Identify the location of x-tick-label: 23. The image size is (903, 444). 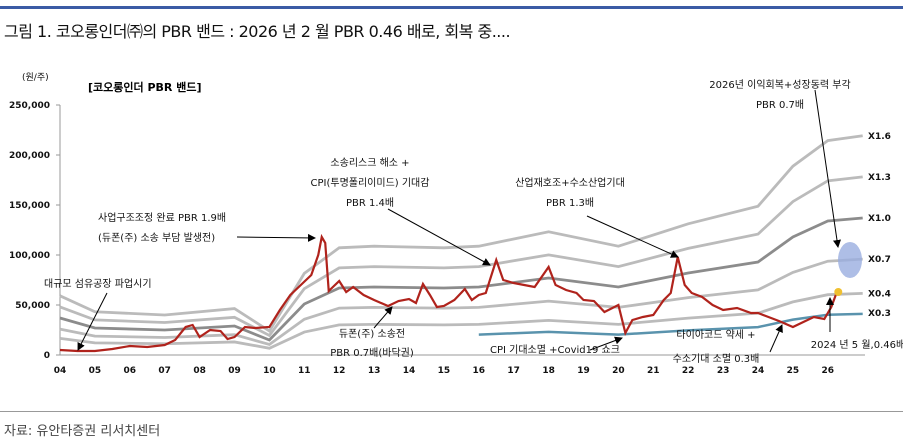
(723, 371).